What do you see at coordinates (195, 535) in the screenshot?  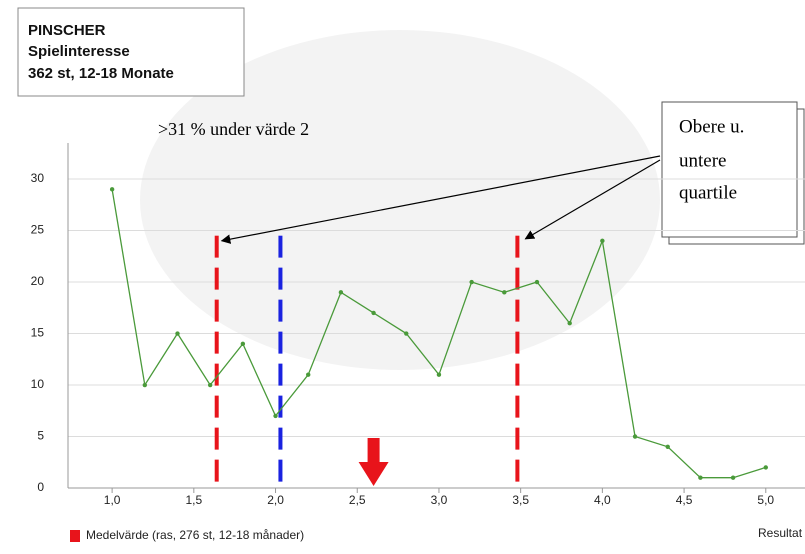 I see `legend-label: Medelvärde (ras, 276 st, 12-18 månader)` at bounding box center [195, 535].